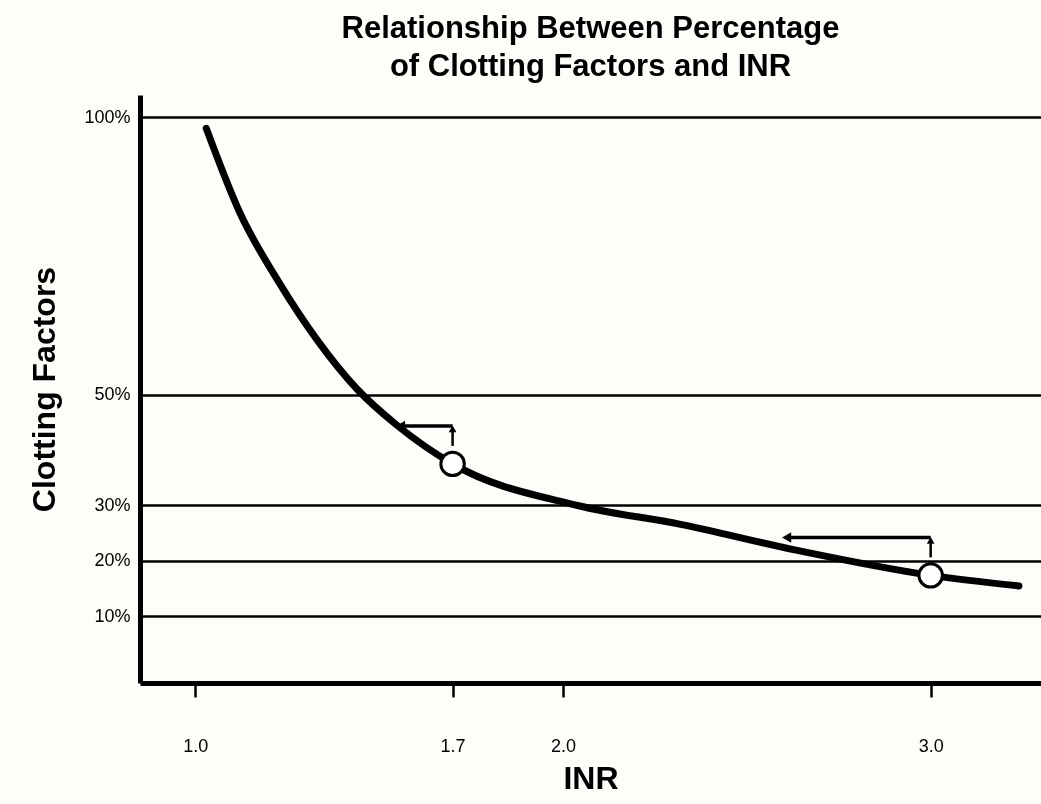 The image size is (1041, 804). I want to click on chart-title: Relationship Between Percentage of Clotting Factors and INR, so click(590, 46).